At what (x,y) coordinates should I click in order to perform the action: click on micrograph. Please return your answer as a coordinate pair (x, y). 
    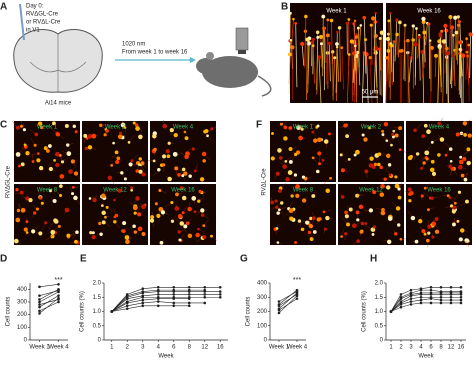
    Looking at the image, I should click on (115, 214).